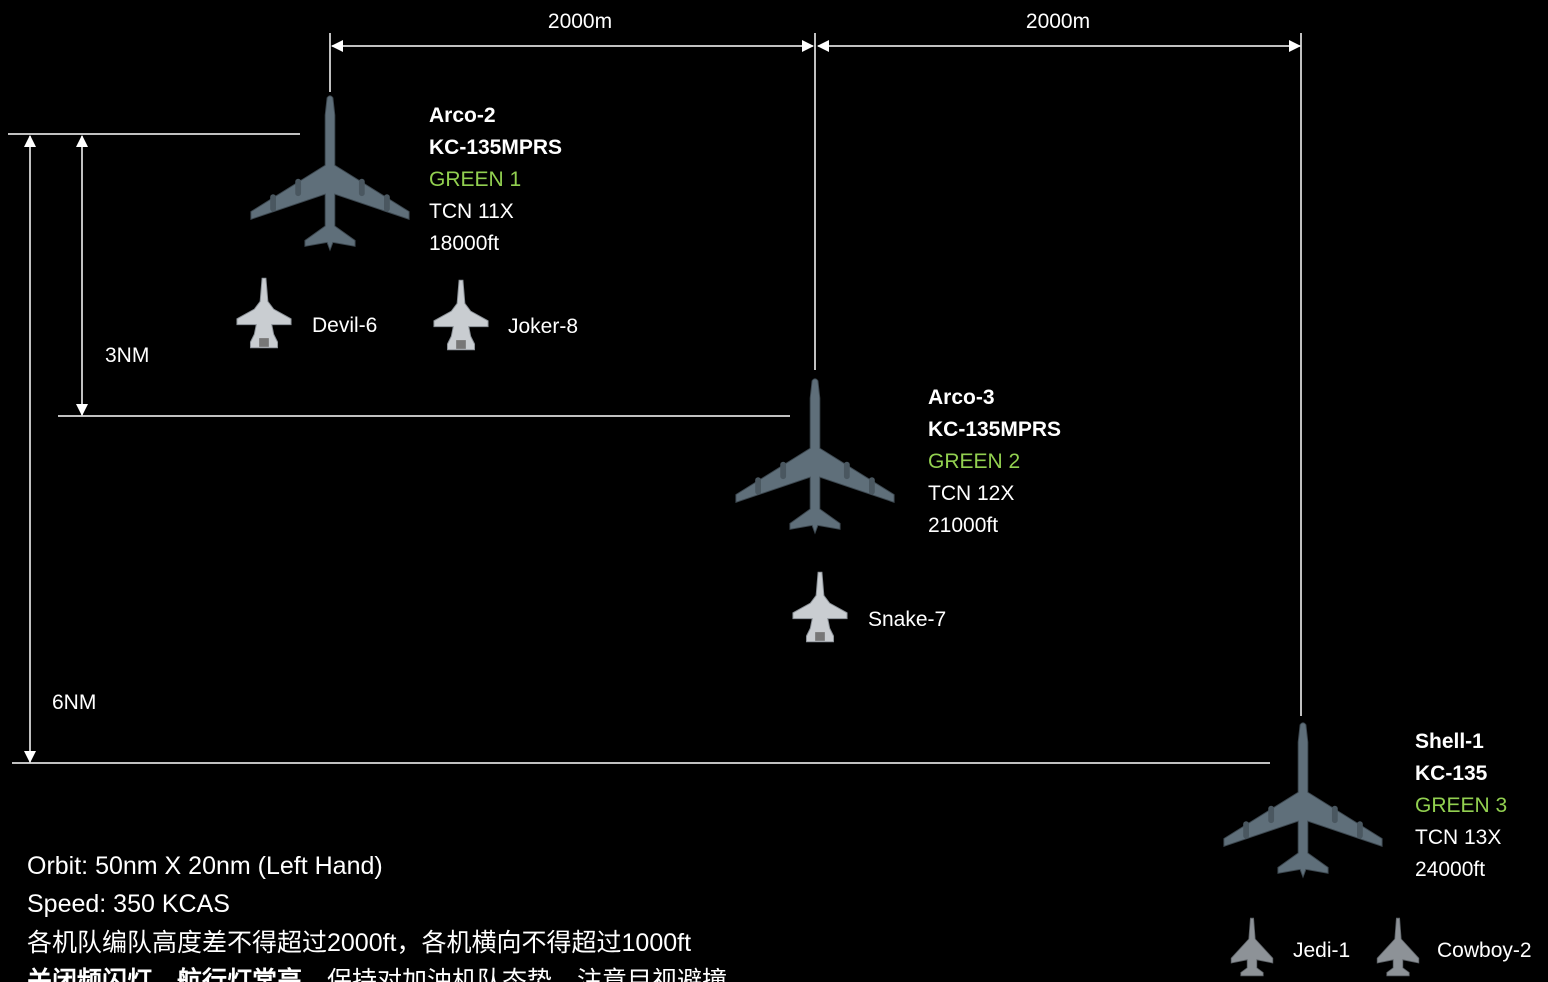 This screenshot has width=1548, height=982. What do you see at coordinates (1321, 950) in the screenshot?
I see `receiver-label: Jedi-1` at bounding box center [1321, 950].